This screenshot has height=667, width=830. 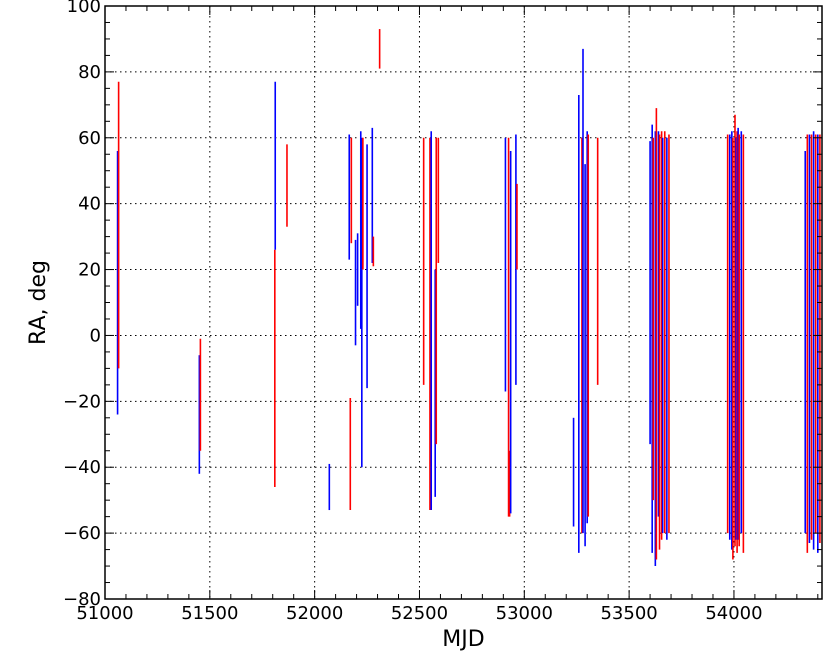 I want to click on x-tick-label: 52500, so click(x=419, y=613).